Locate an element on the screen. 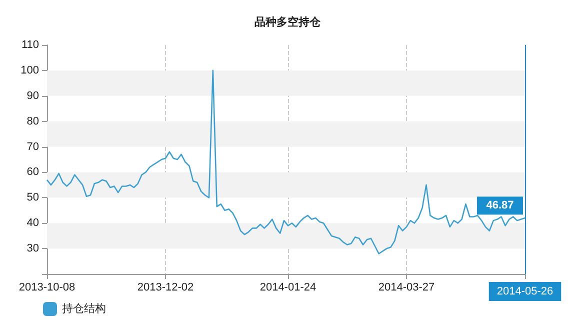 The height and width of the screenshot is (329, 575). x-tick-label: 2013-12-02 is located at coordinates (165, 288).